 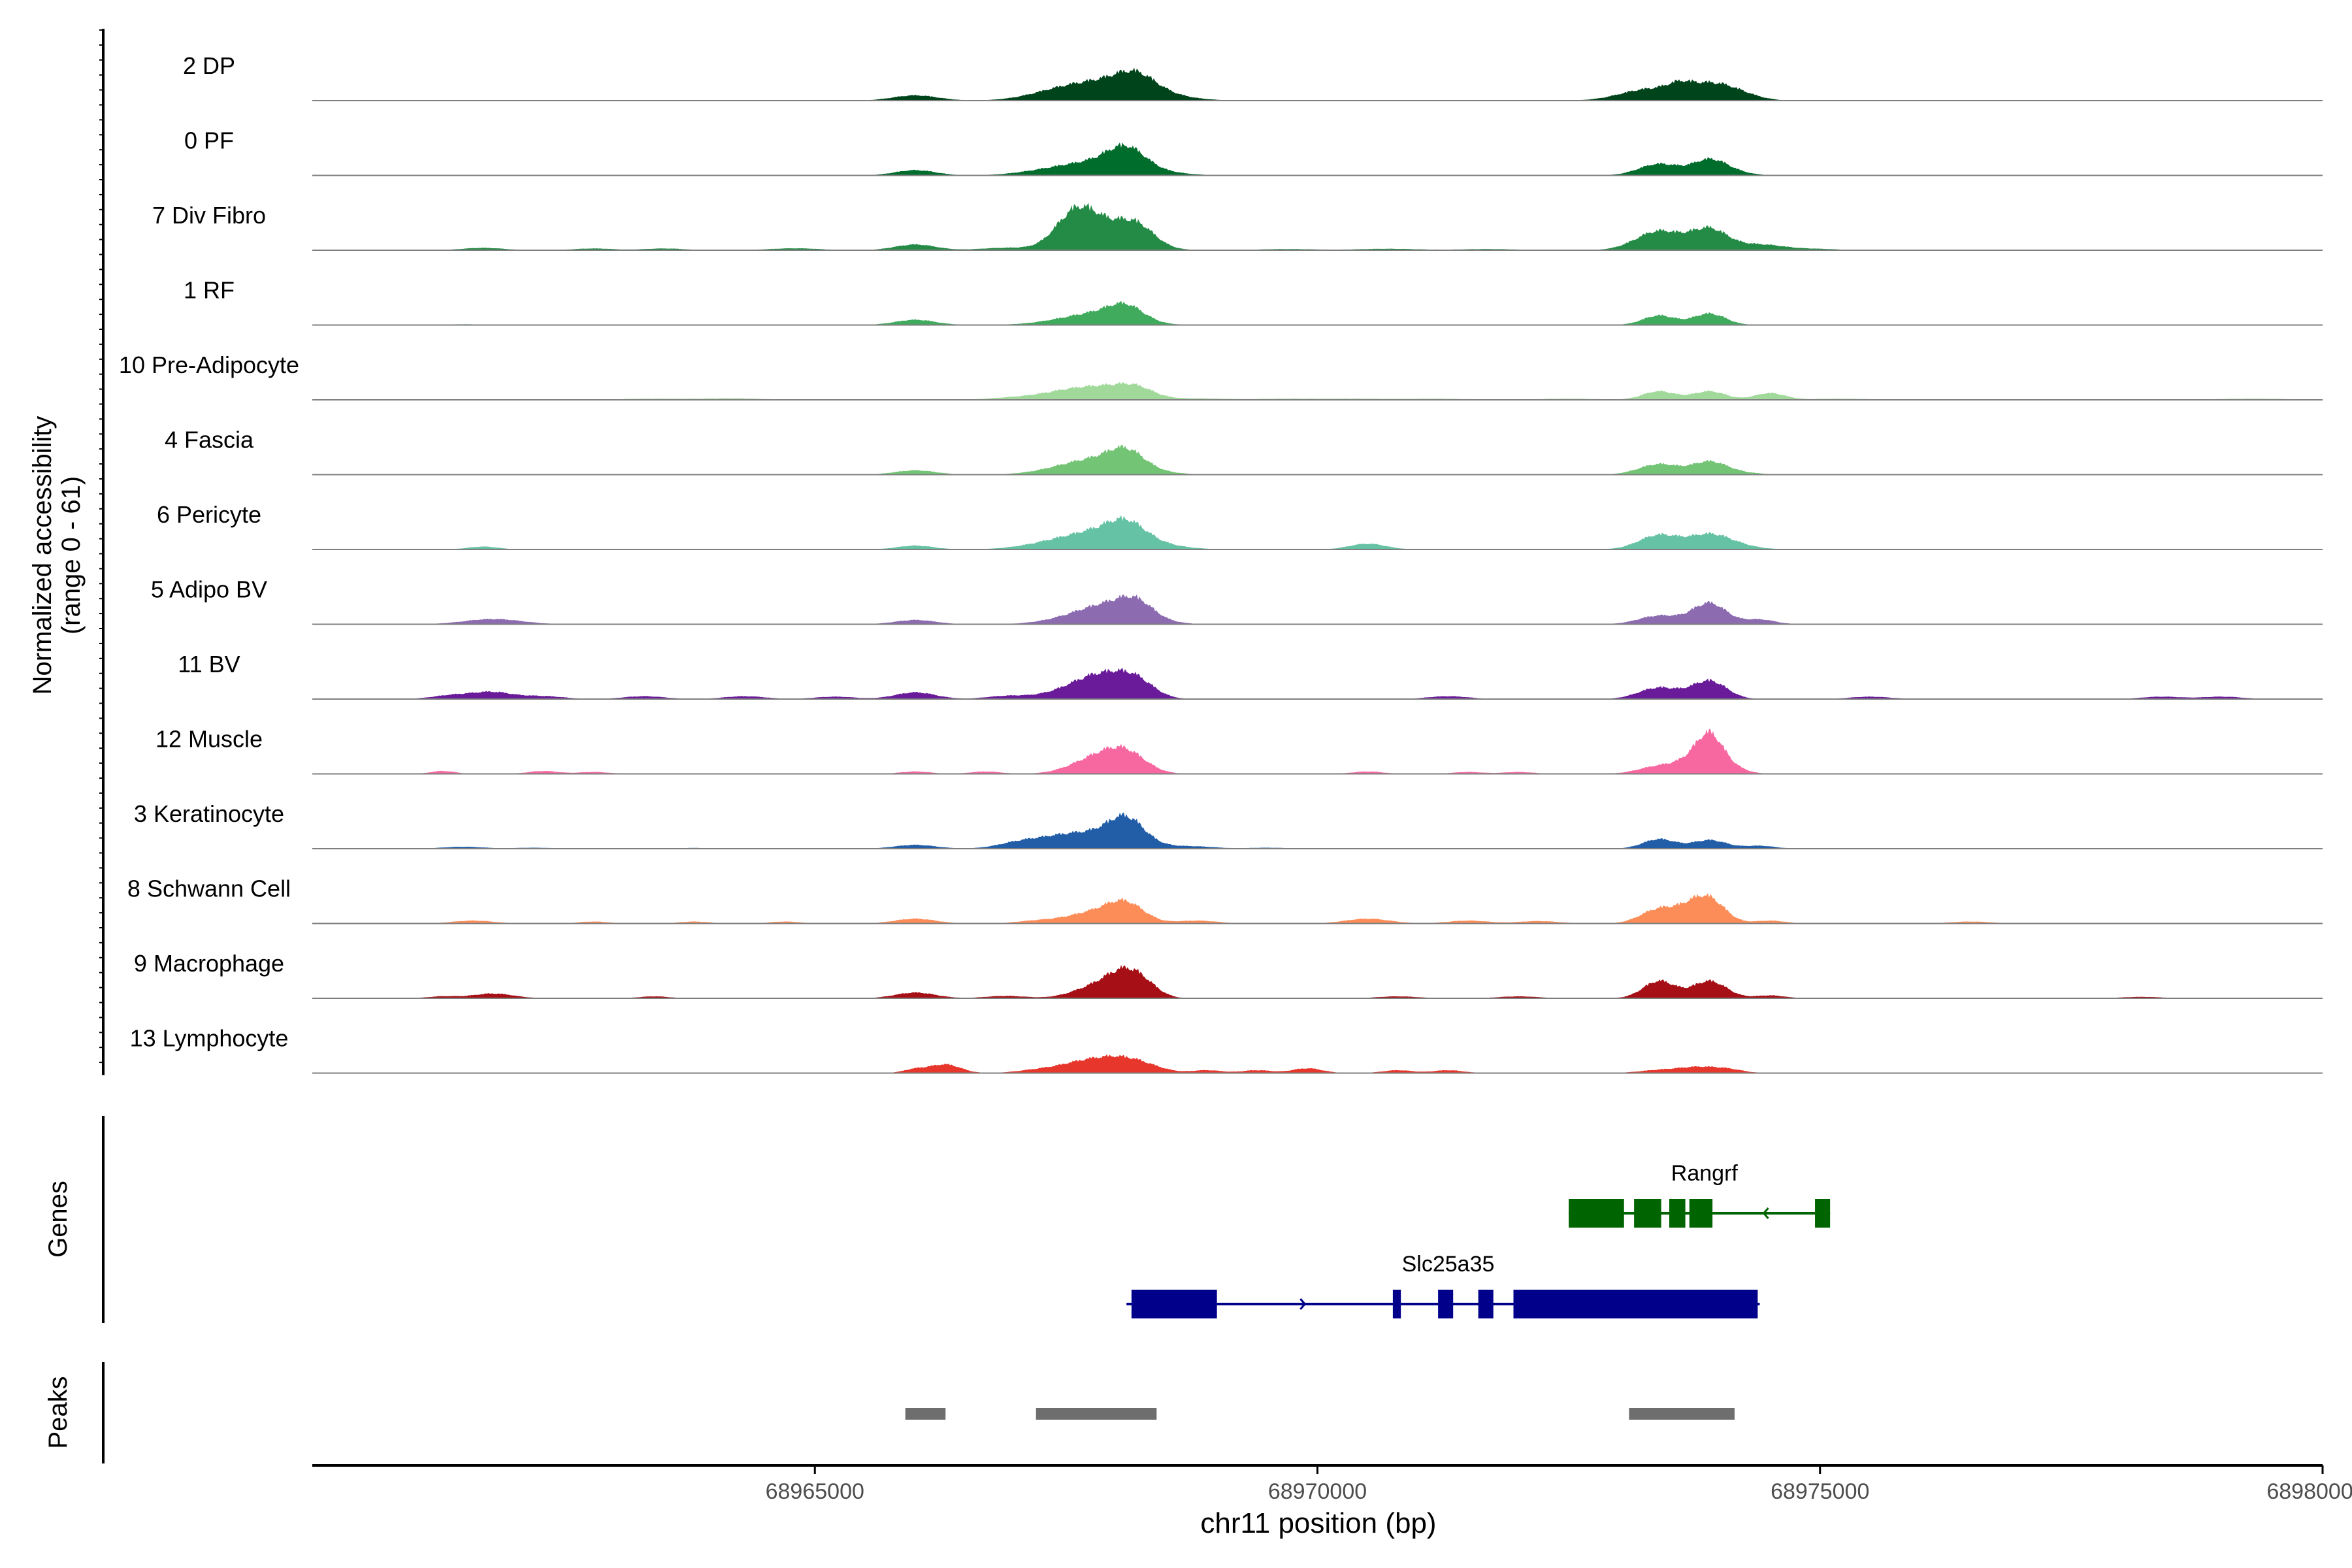 What do you see at coordinates (2309, 1491) in the screenshot?
I see `x-tick-label: 68980000` at bounding box center [2309, 1491].